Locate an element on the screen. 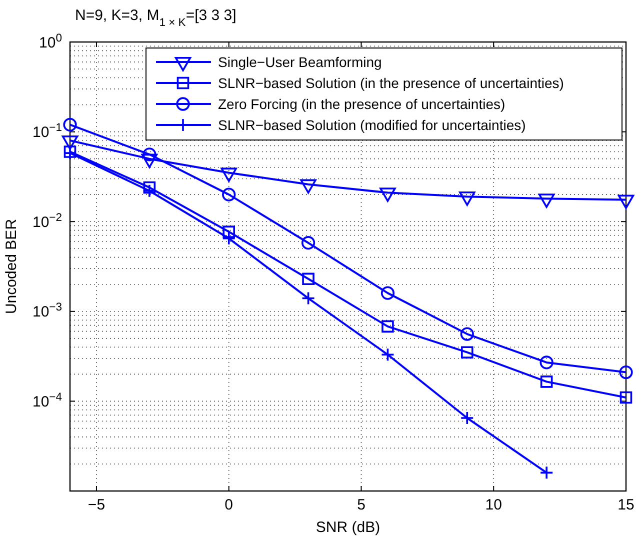  y-tick-label: 10$^{−2}$ is located at coordinates (47, 221).